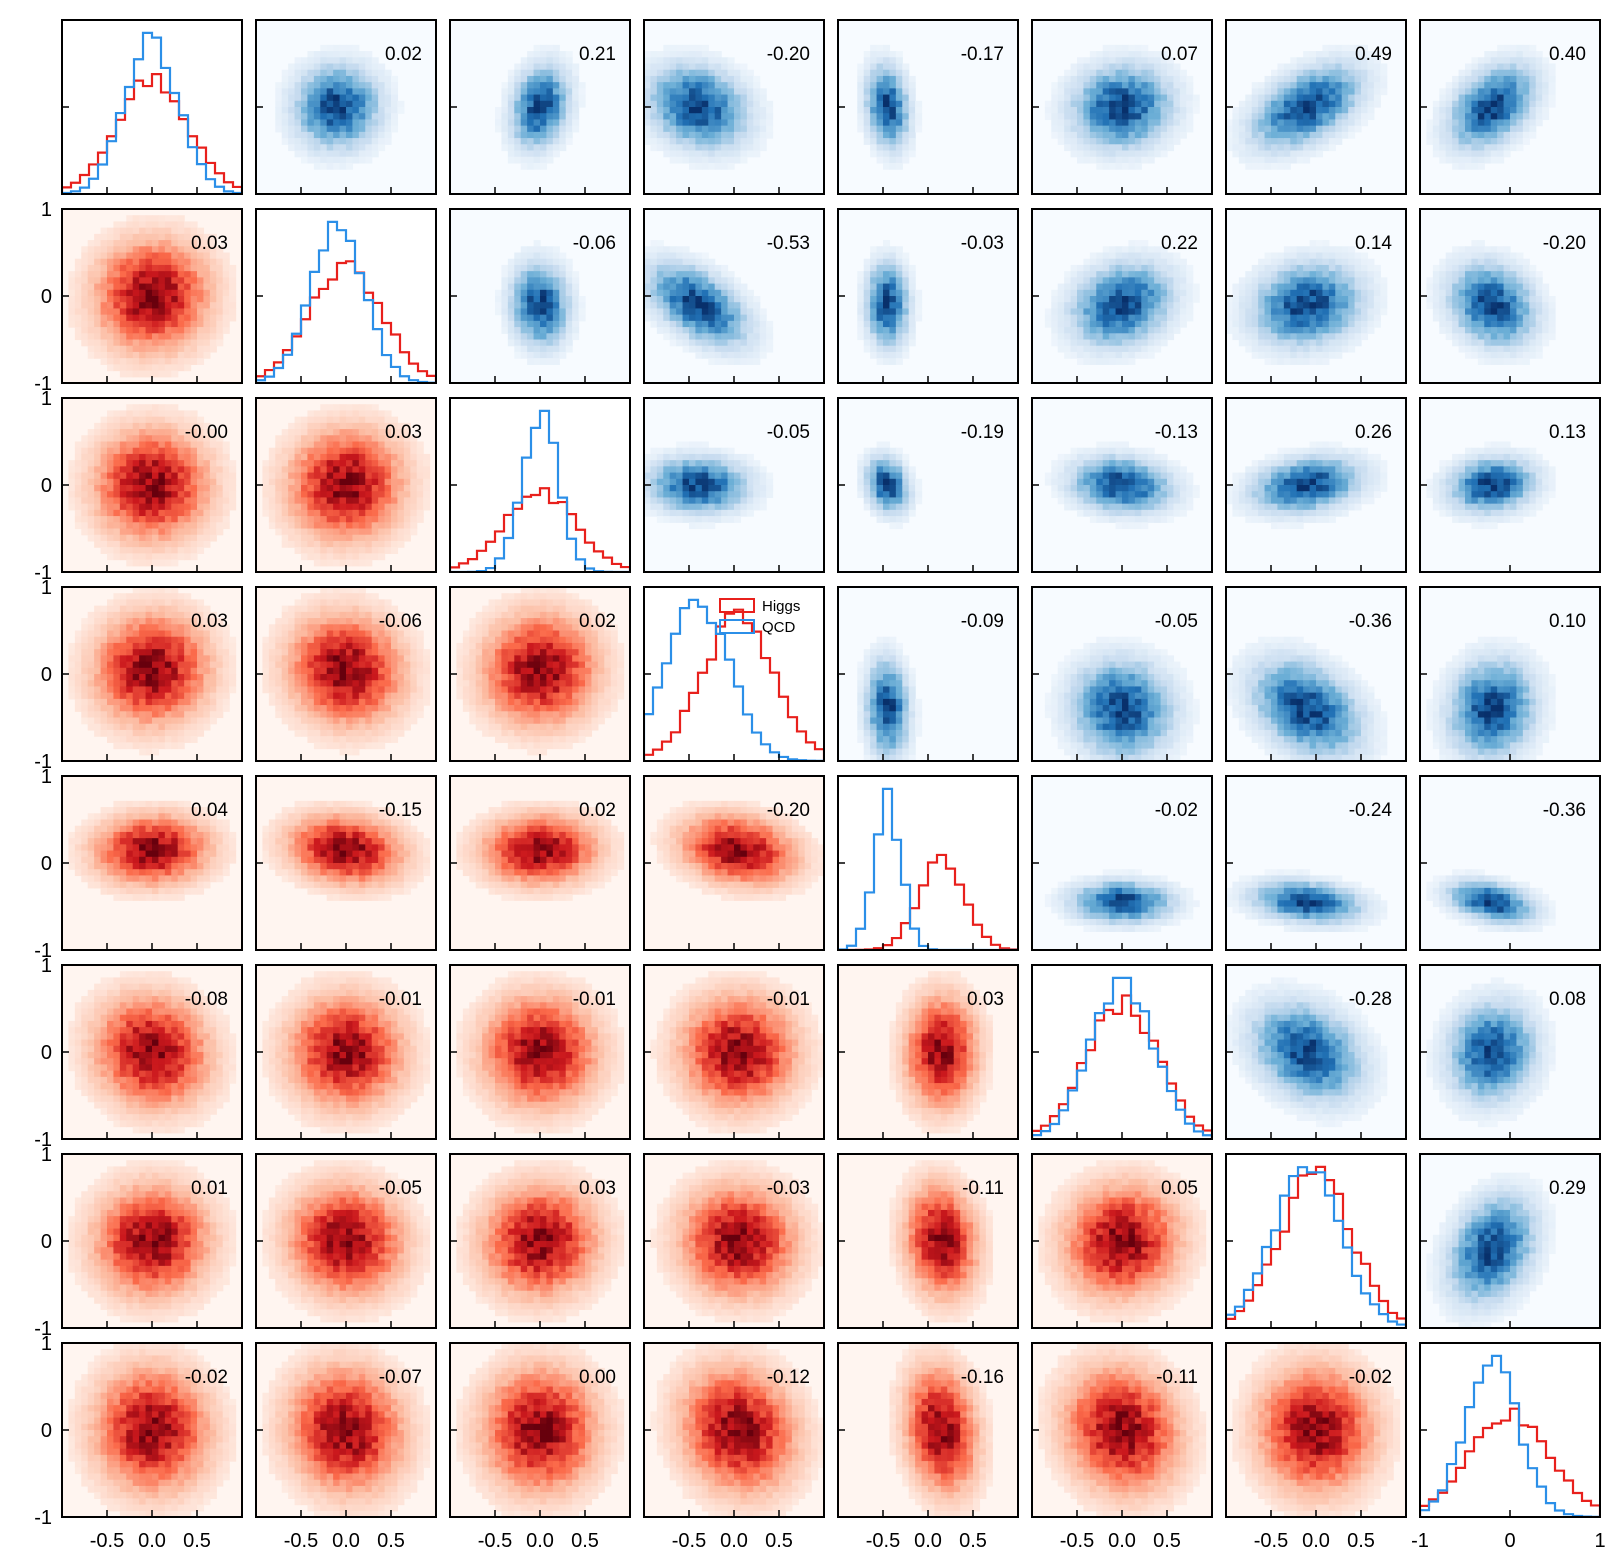 The image size is (1620, 1567). Describe the element at coordinates (138, 1442) in the screenshot. I see `panel-r8-c1: -0.02 1 0 -1 -0.5 0.0 0.5` at that location.